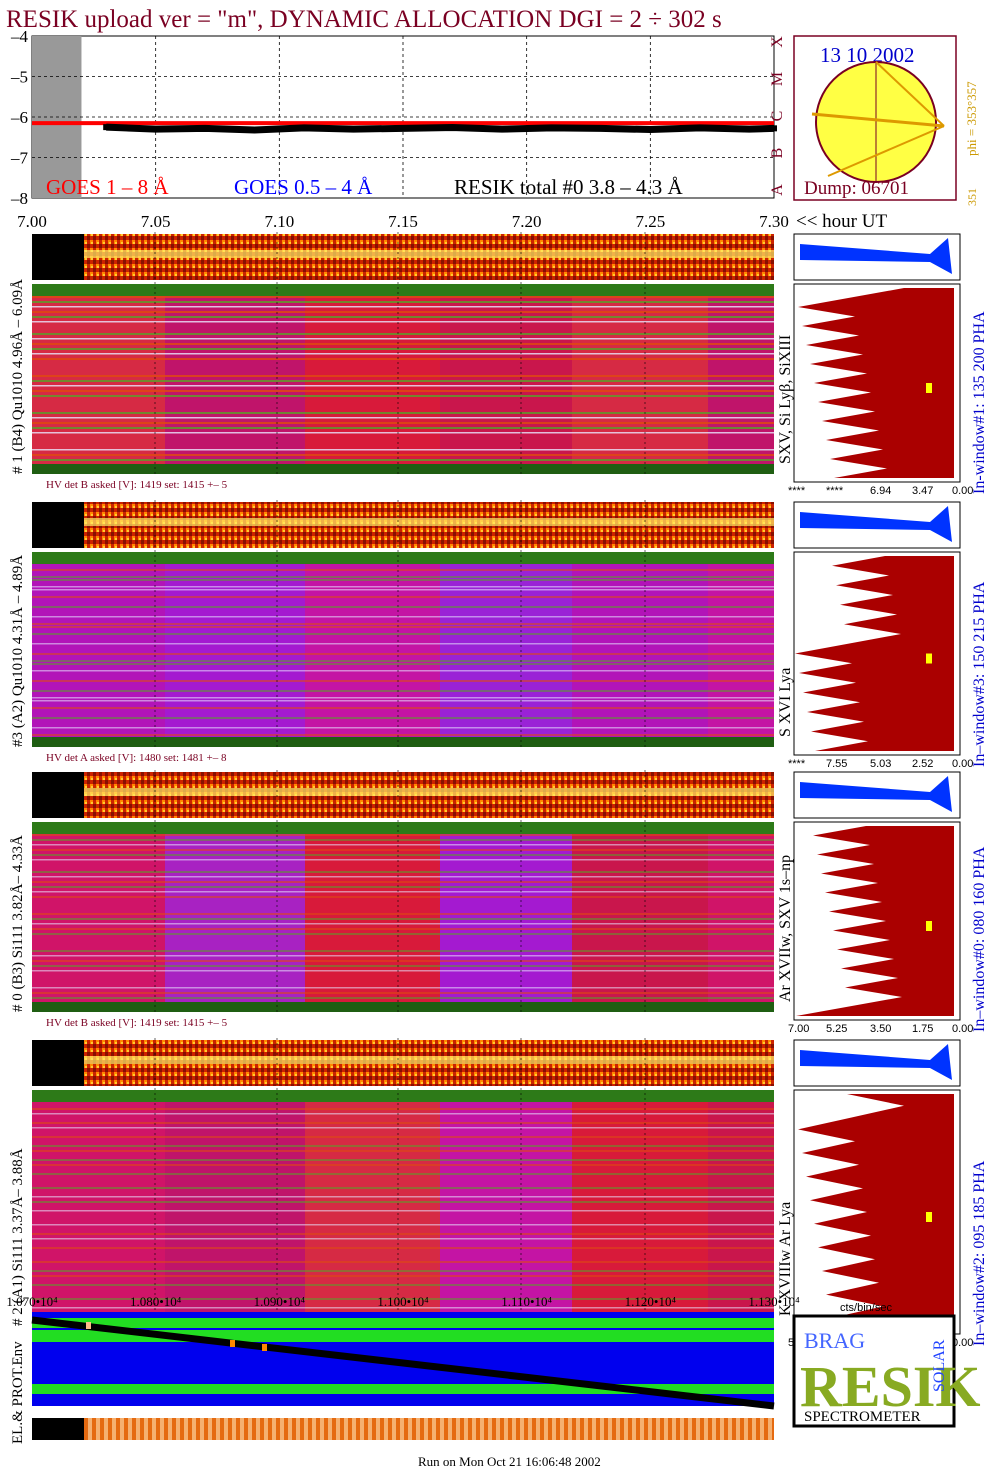 This screenshot has height=1476, width=1004. Describe the element at coordinates (156, 221) in the screenshot. I see `x-tick-label: 7.05` at that location.